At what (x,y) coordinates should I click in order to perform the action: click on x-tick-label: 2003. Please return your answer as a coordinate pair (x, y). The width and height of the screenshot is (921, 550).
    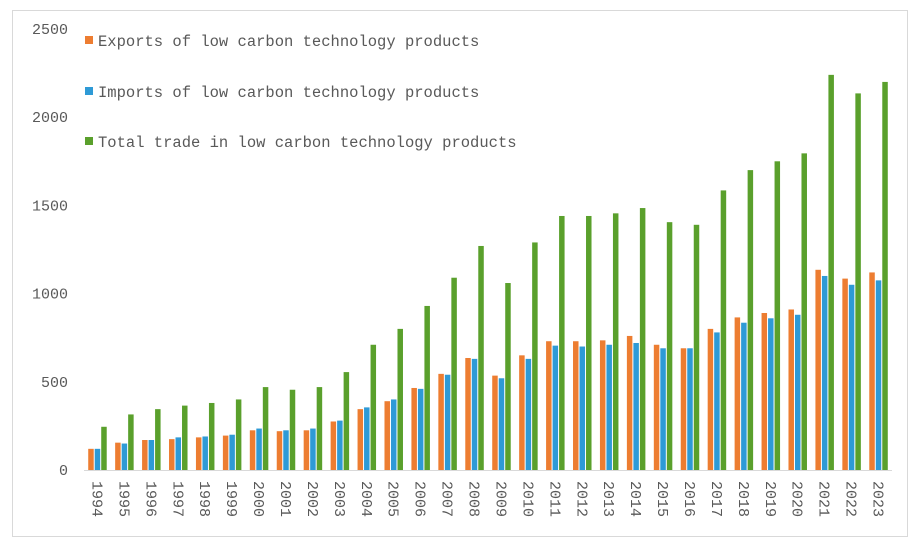
    Looking at the image, I should click on (338, 499).